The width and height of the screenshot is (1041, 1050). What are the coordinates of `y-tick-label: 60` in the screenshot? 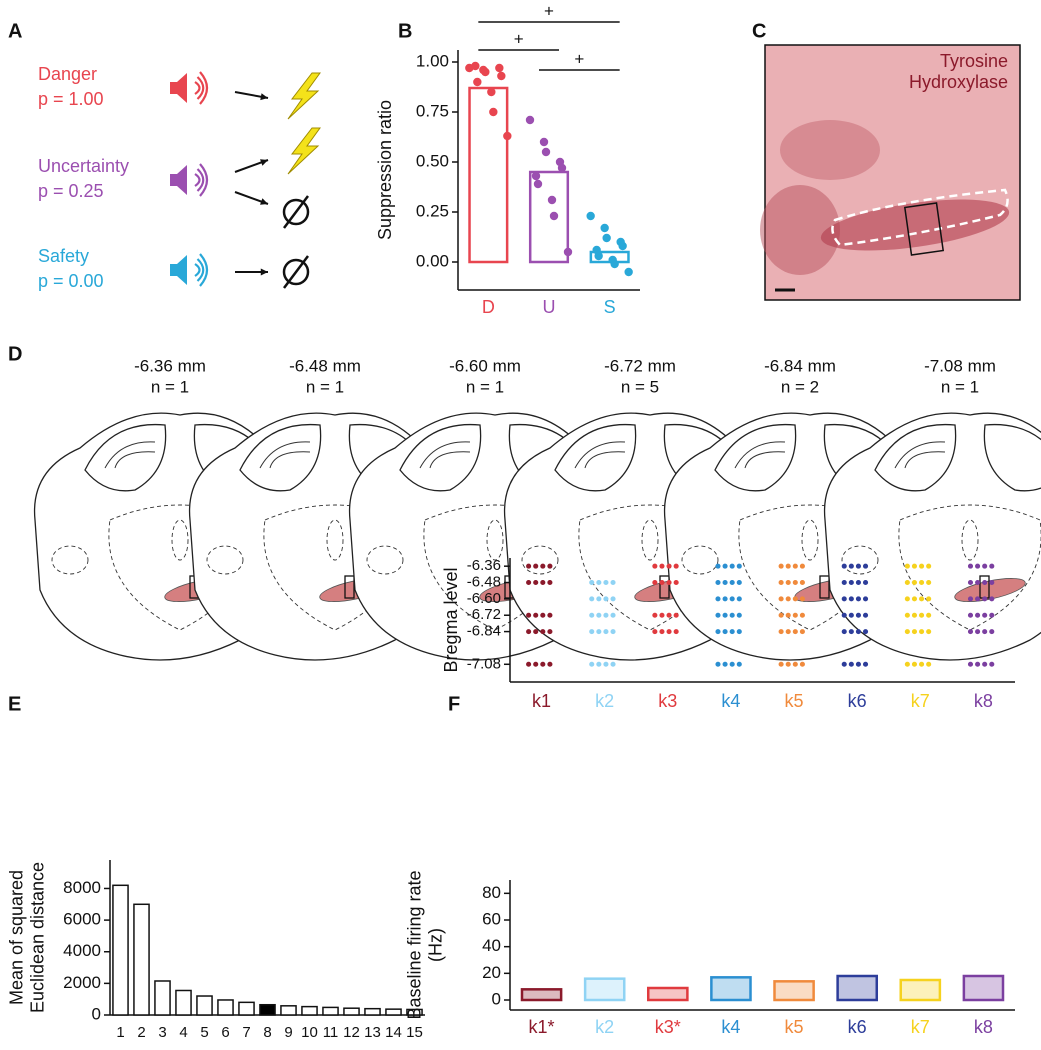 It's located at (491, 918).